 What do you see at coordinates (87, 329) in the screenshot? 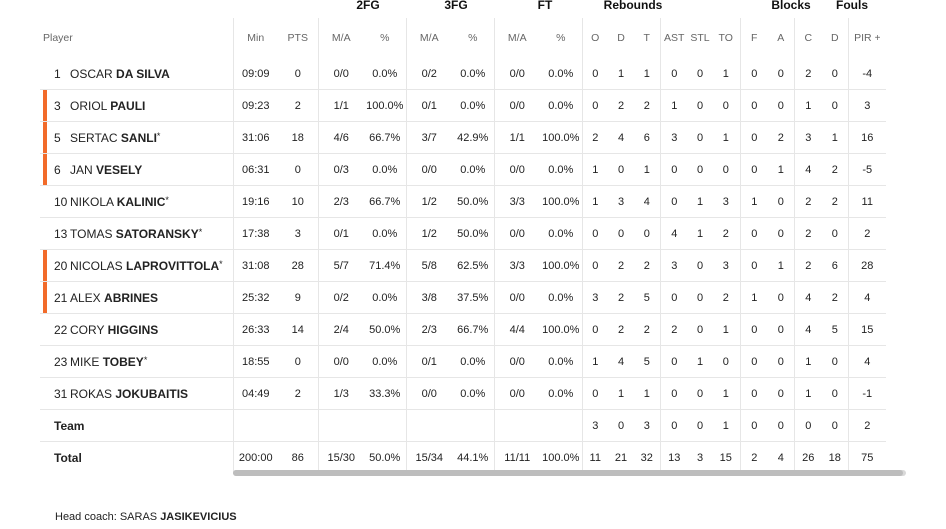
I see `player-first-name: Cory` at bounding box center [87, 329].